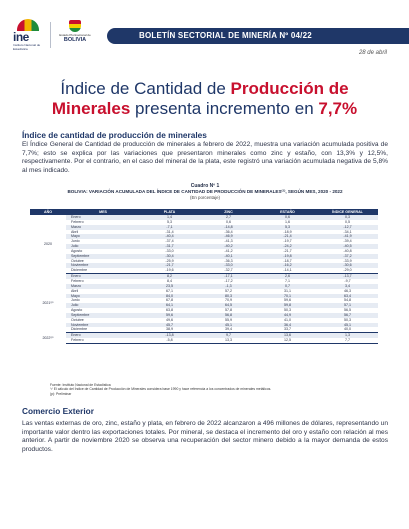 The image size is (409, 529). Describe the element at coordinates (103, 227) in the screenshot. I see `month-cell: Marzo` at that location.